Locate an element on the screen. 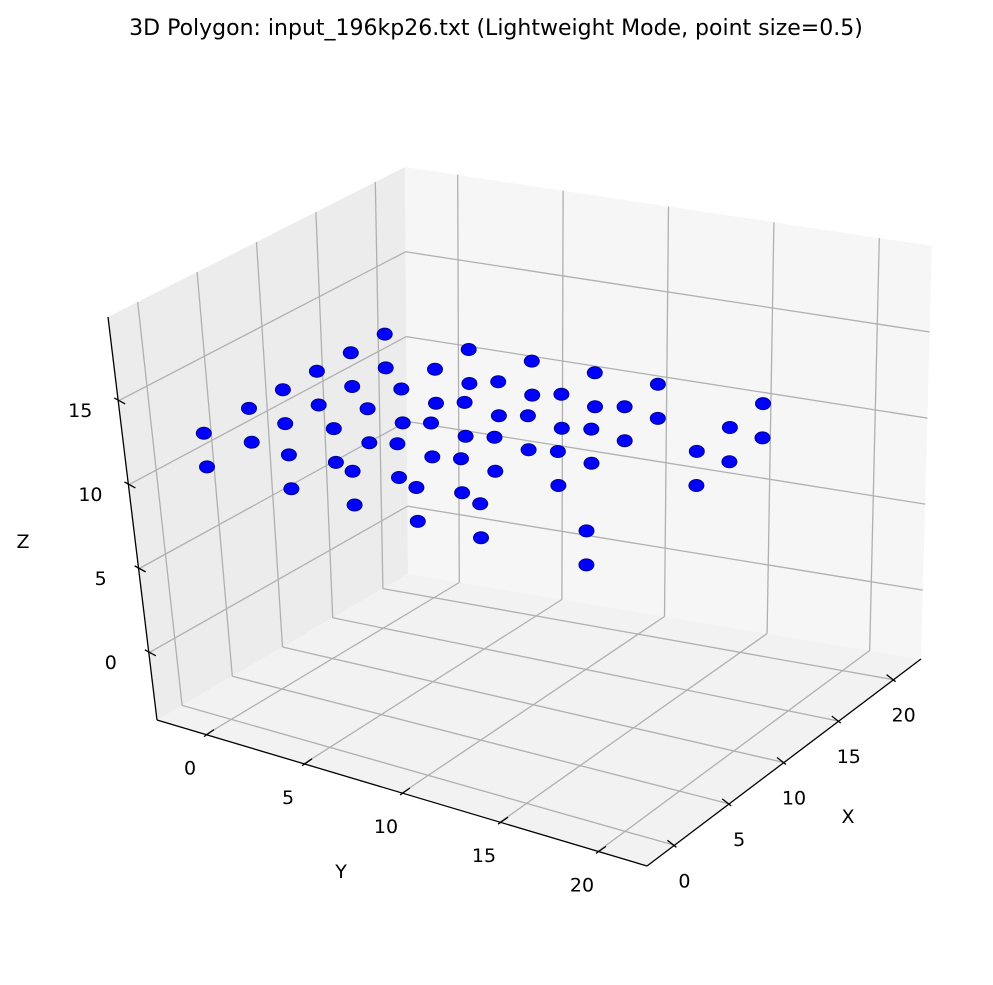  x-tick-label: 5 is located at coordinates (739, 840).